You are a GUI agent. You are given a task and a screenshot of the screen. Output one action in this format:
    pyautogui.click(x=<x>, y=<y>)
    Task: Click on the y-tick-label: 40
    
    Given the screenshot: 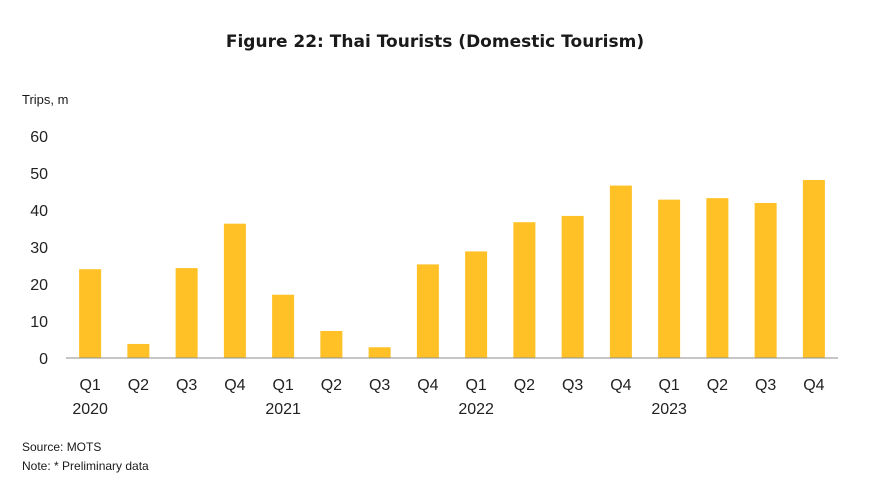 What is the action you would take?
    pyautogui.click(x=39, y=211)
    